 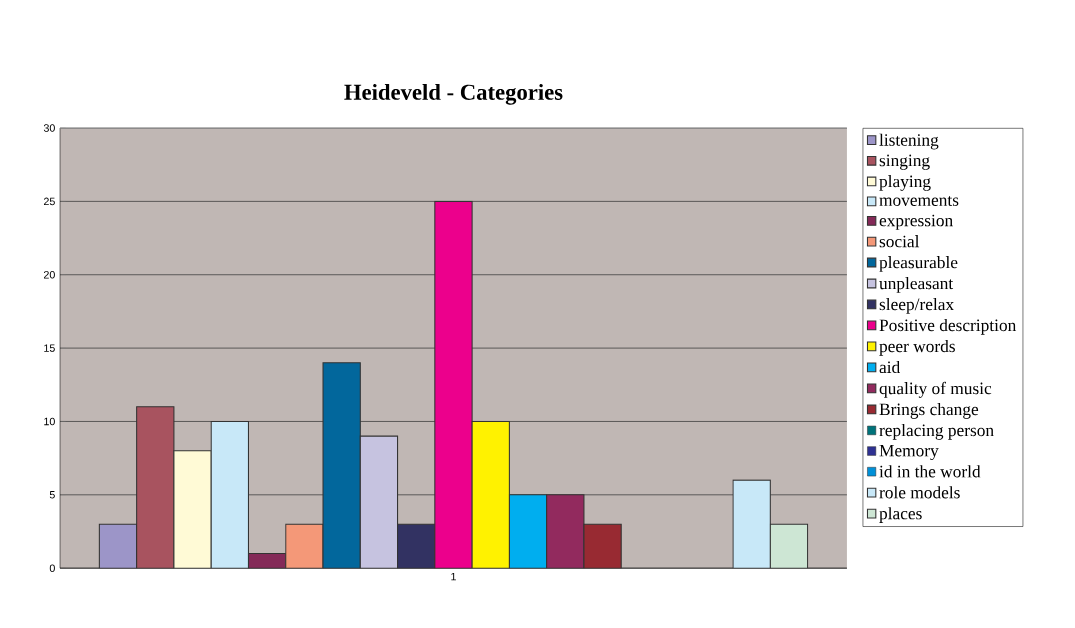 I want to click on y-tick-label: 5, so click(x=52, y=495).